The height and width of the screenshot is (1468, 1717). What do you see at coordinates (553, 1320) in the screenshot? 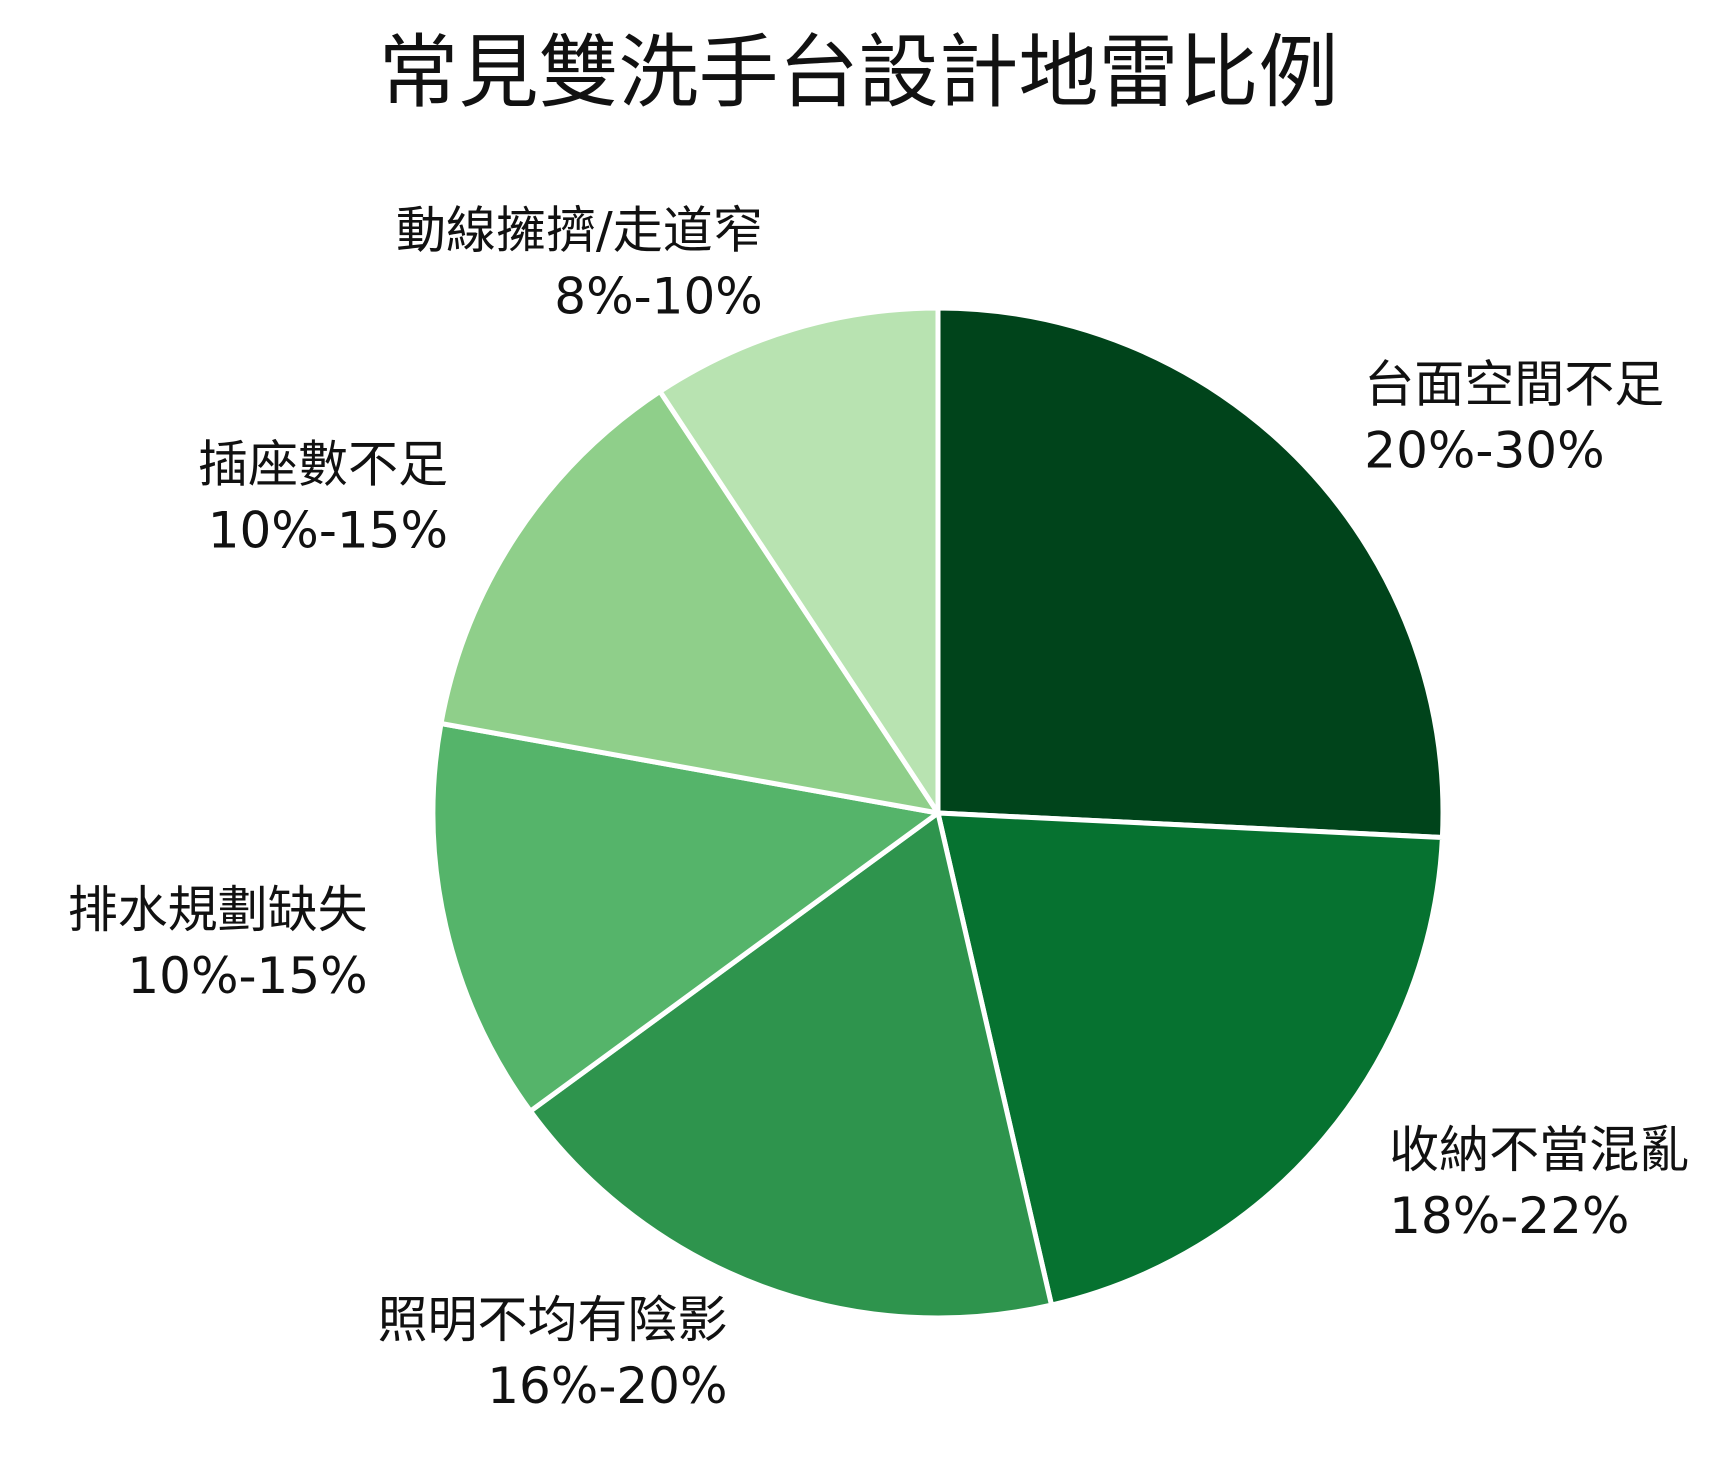
I see `slice-label-3: 照明不均有陰影` at bounding box center [553, 1320].